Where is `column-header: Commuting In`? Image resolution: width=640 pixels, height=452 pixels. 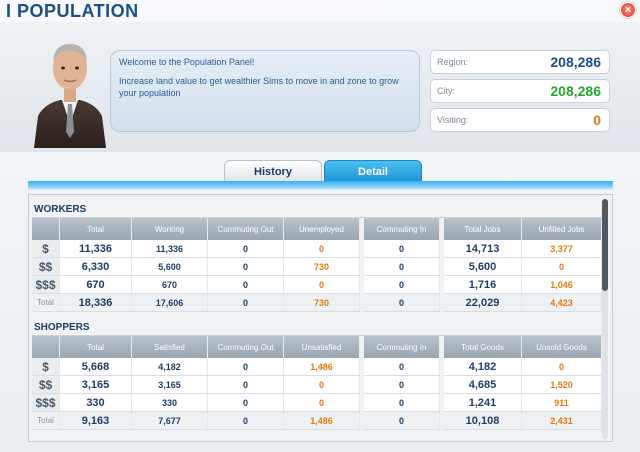 column-header: Commuting In is located at coordinates (402, 347).